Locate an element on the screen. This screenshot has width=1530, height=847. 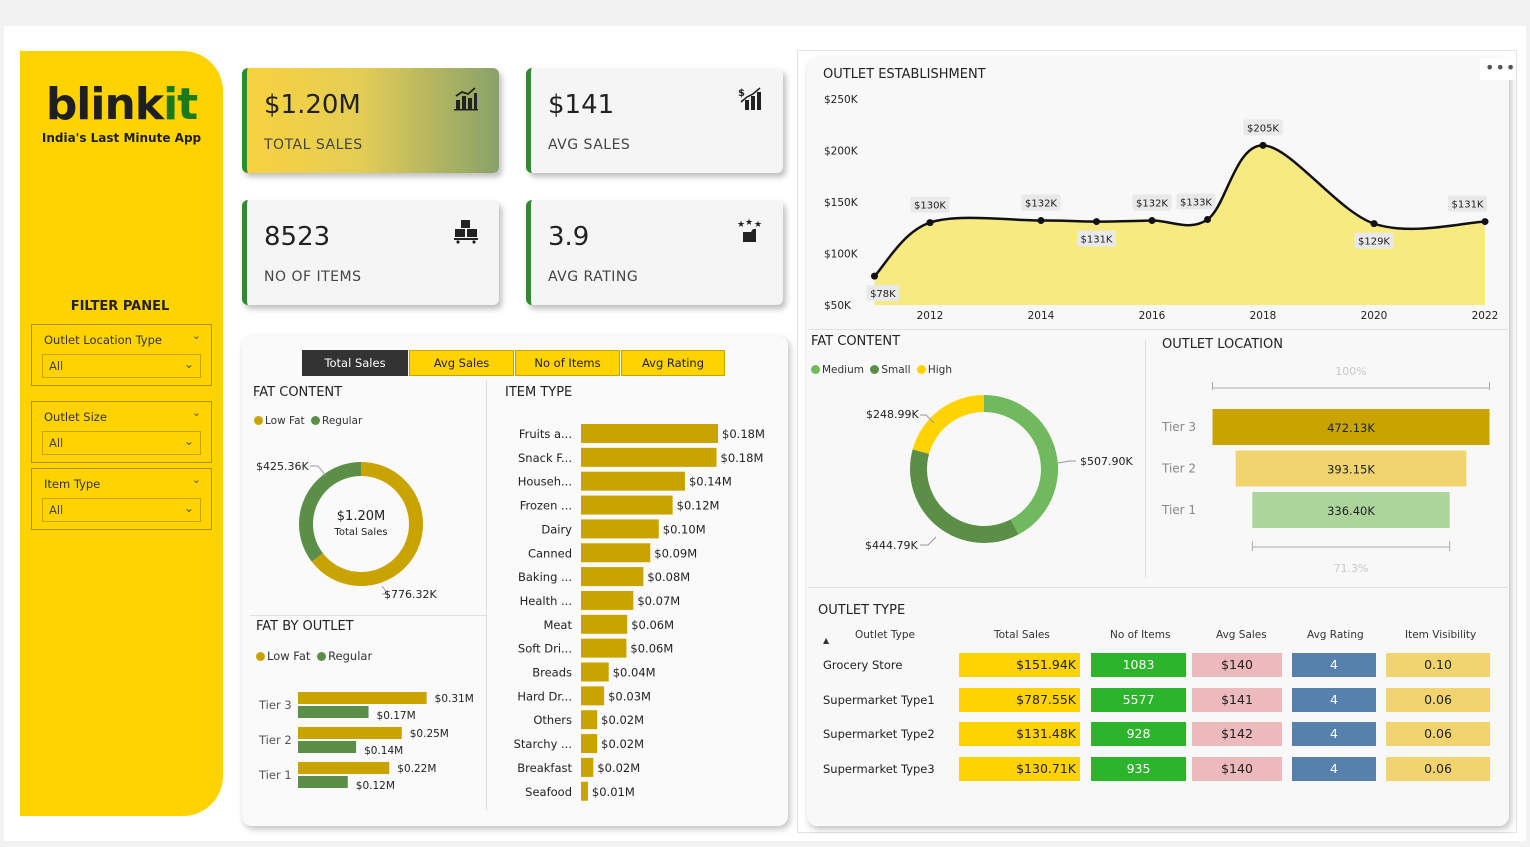
ellipsis-icon: ••• is located at coordinates (1501, 67).